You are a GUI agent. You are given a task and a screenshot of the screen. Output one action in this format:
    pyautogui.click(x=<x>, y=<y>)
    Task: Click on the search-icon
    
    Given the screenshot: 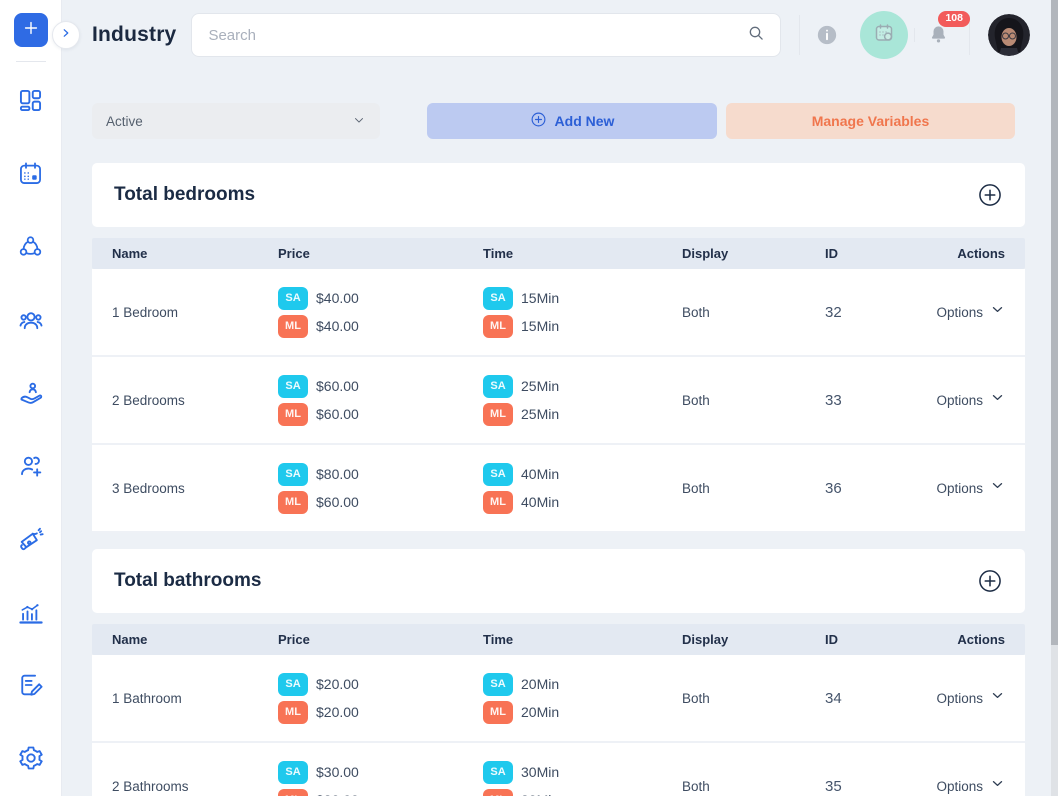 What is the action you would take?
    pyautogui.click(x=756, y=35)
    